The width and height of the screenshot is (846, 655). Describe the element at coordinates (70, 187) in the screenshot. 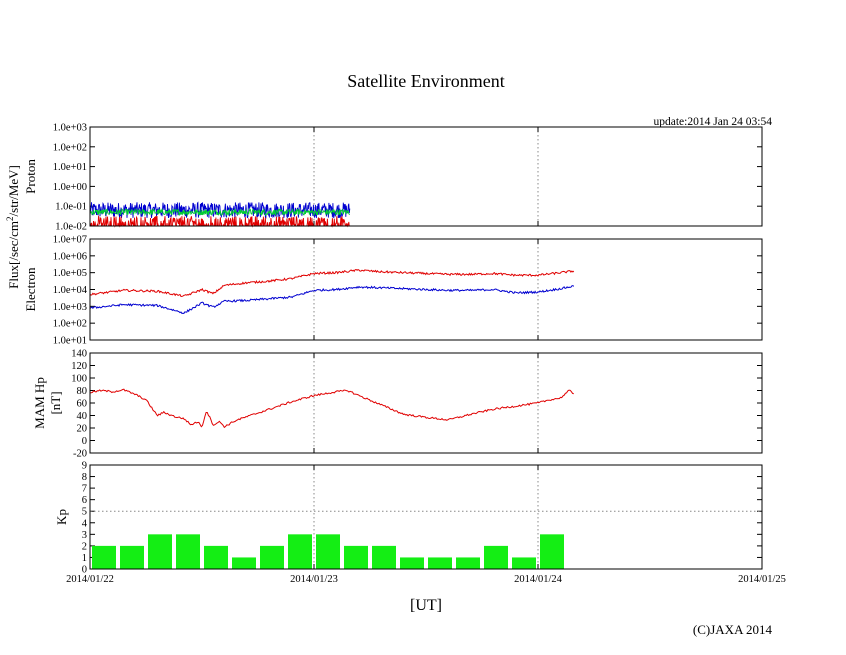

I see `proton-ytick-label: 1.0e+00` at that location.